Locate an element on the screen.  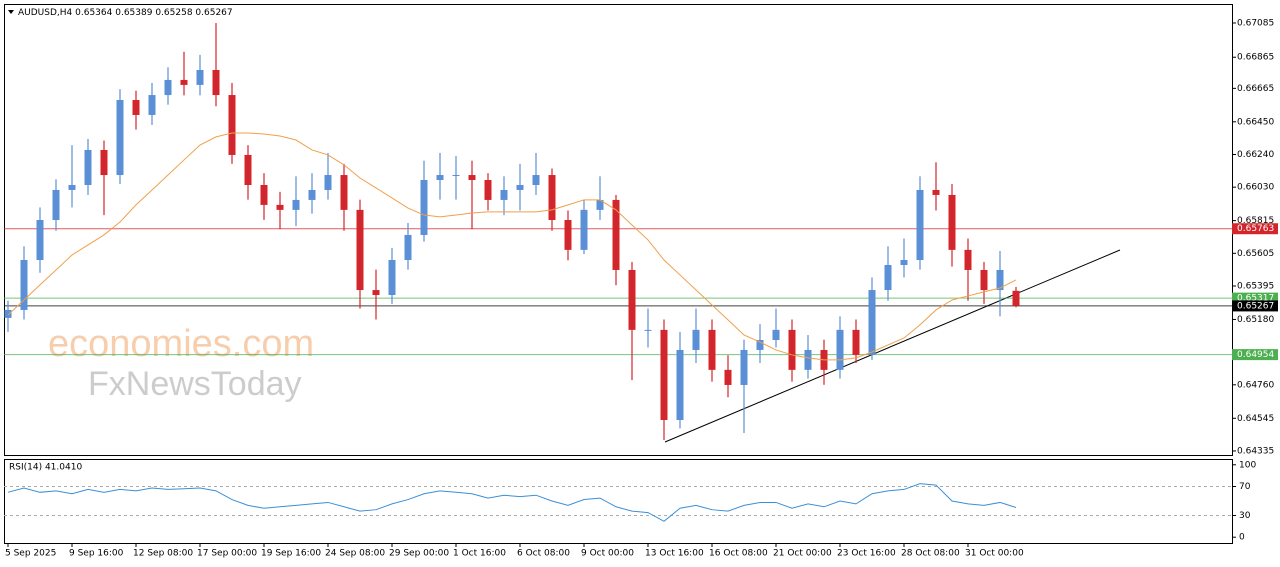
rsi-frame is located at coordinates (618, 501).